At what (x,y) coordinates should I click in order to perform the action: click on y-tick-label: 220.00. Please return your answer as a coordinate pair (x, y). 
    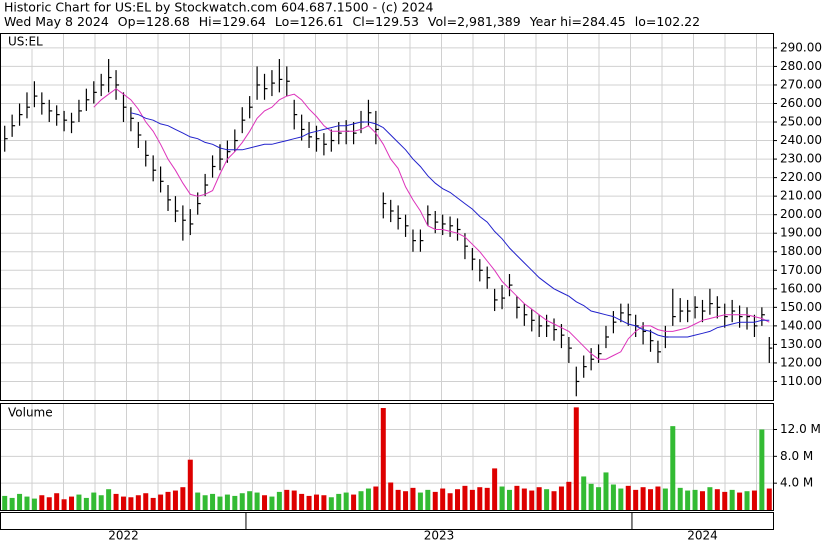
    Looking at the image, I should click on (801, 177).